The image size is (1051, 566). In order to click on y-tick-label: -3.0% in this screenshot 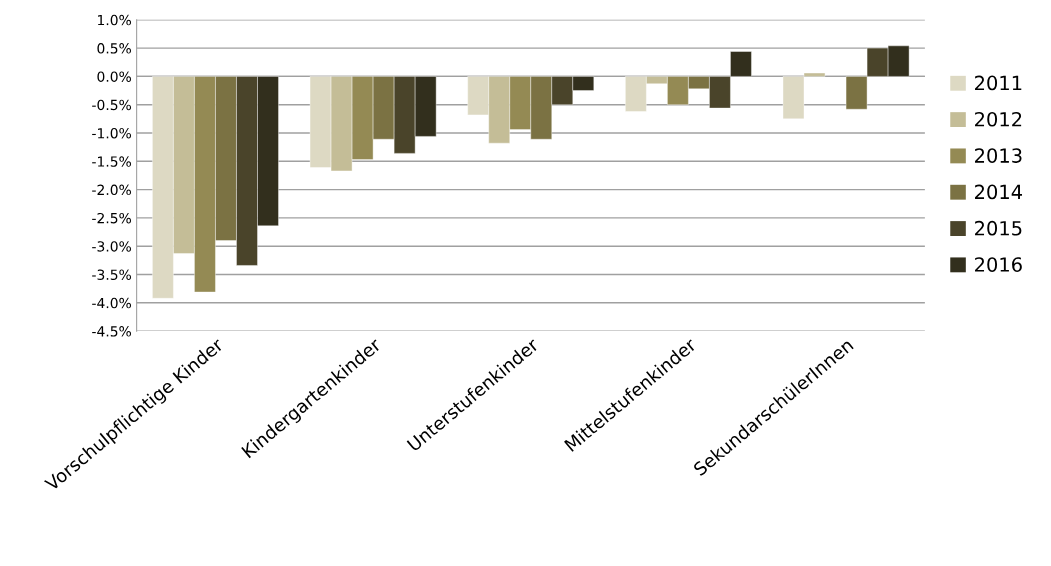, I will do `click(111, 246)`.